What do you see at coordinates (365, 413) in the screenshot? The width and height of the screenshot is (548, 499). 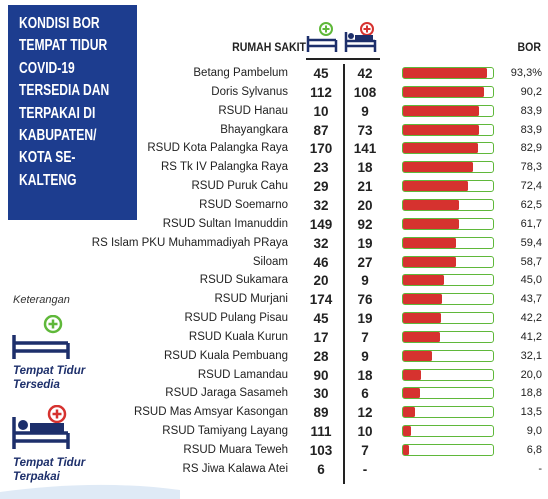 I see `beds-used-value: 12` at bounding box center [365, 413].